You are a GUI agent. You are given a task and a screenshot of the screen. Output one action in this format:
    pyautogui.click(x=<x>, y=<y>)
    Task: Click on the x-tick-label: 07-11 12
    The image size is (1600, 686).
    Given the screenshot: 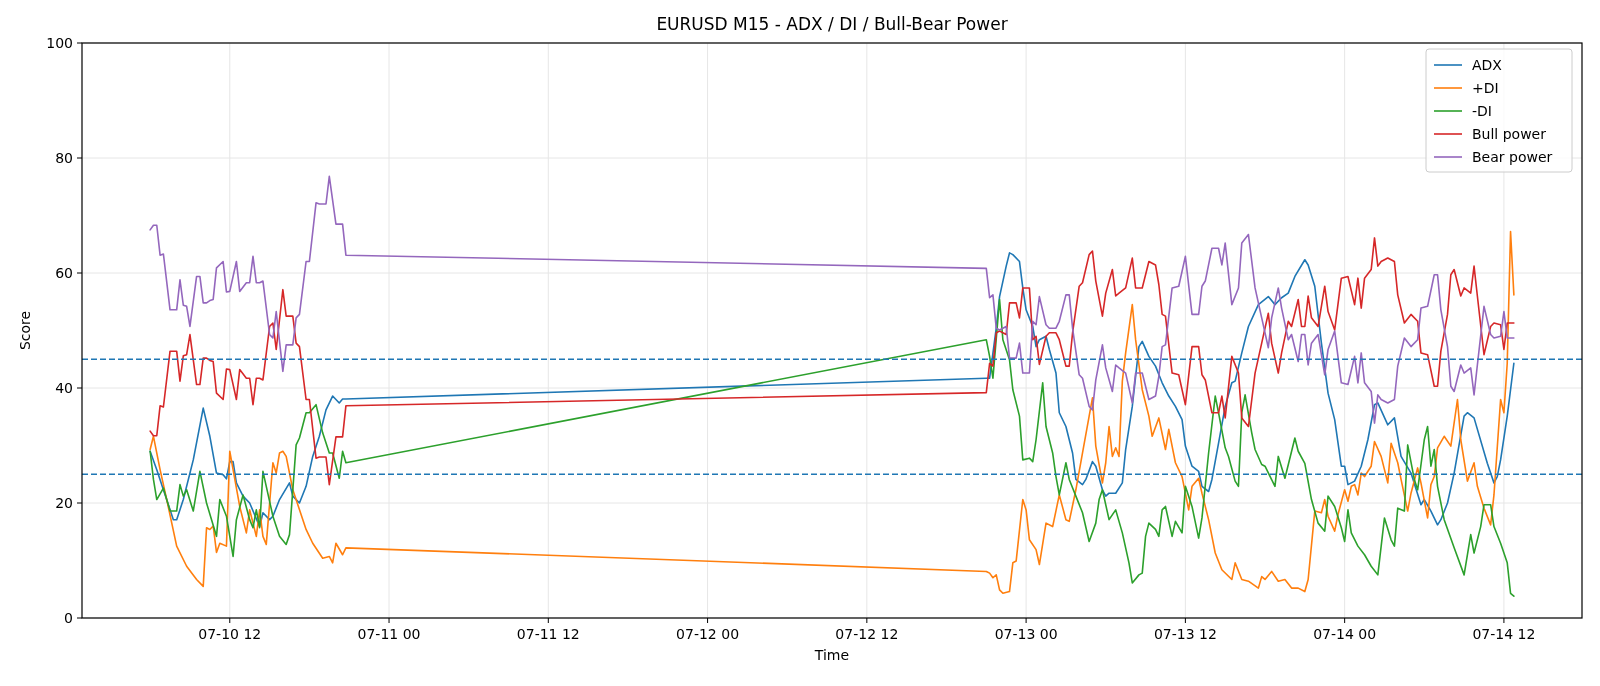 What is the action you would take?
    pyautogui.click(x=548, y=634)
    